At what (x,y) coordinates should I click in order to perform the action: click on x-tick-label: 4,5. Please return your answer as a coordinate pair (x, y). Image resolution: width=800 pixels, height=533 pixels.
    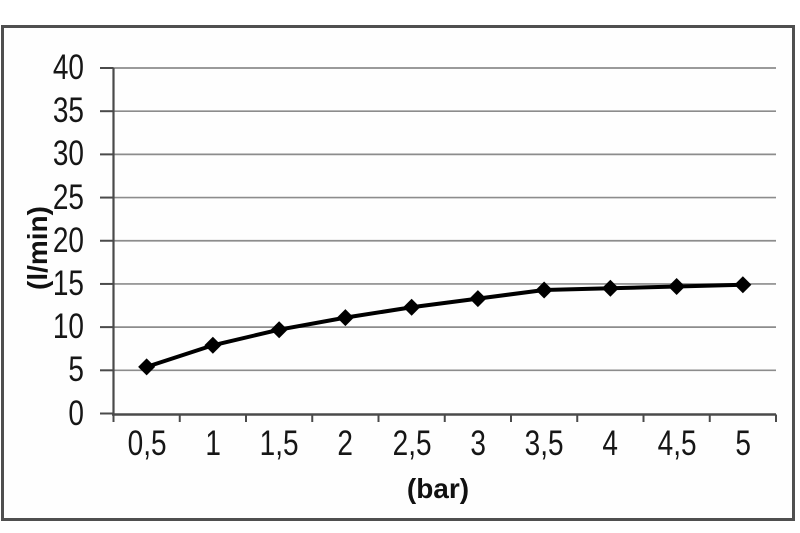
    Looking at the image, I should click on (677, 443).